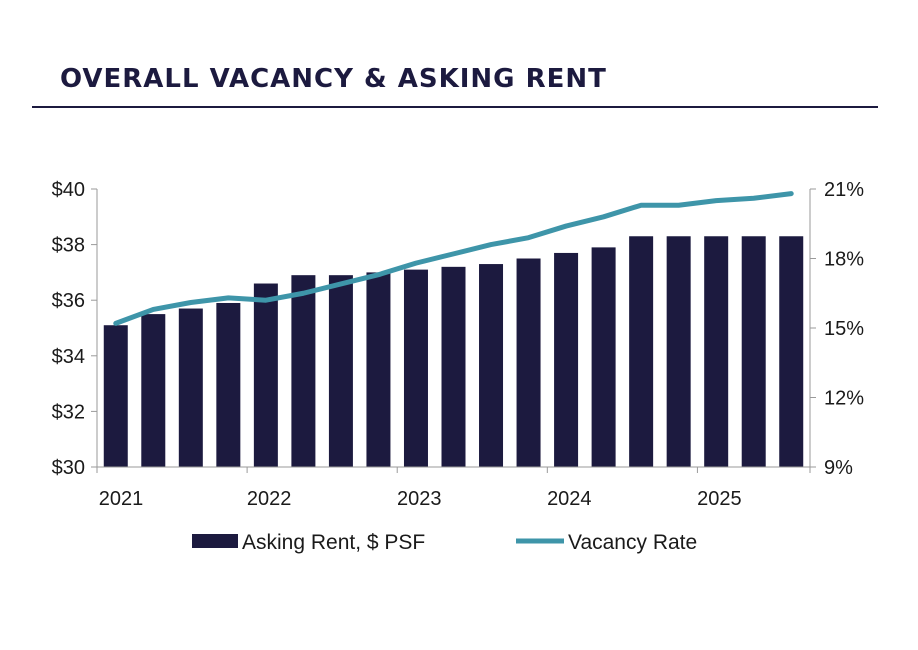 The width and height of the screenshot is (918, 650). What do you see at coordinates (838, 468) in the screenshot?
I see `right-tick-label: 9%` at bounding box center [838, 468].